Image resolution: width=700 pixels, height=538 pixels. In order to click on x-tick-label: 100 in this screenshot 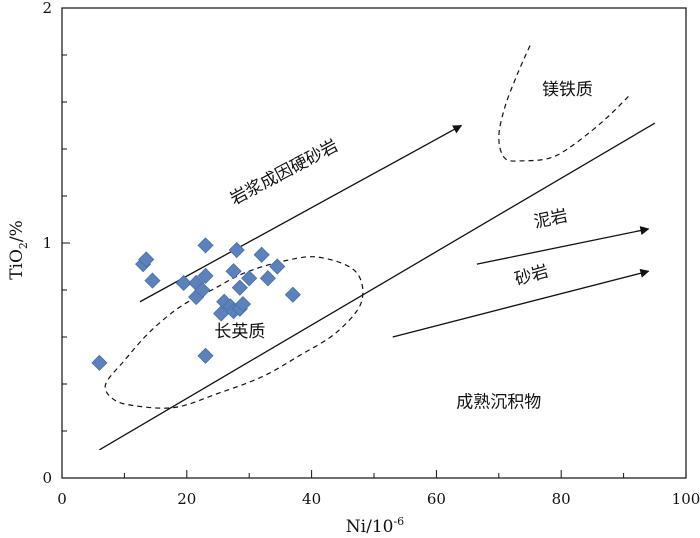, I will do `click(686, 499)`.